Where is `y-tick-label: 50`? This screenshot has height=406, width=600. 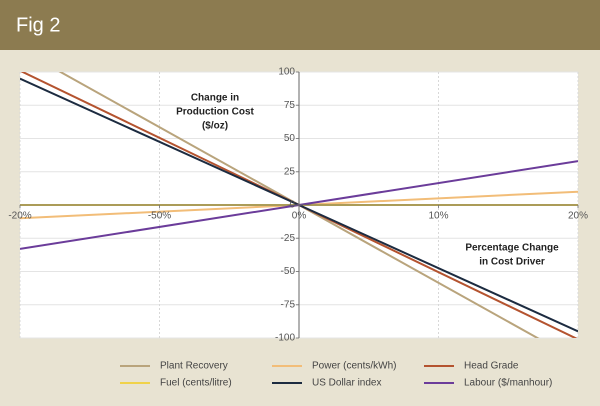
y-tick-label: 50 is located at coordinates (290, 138).